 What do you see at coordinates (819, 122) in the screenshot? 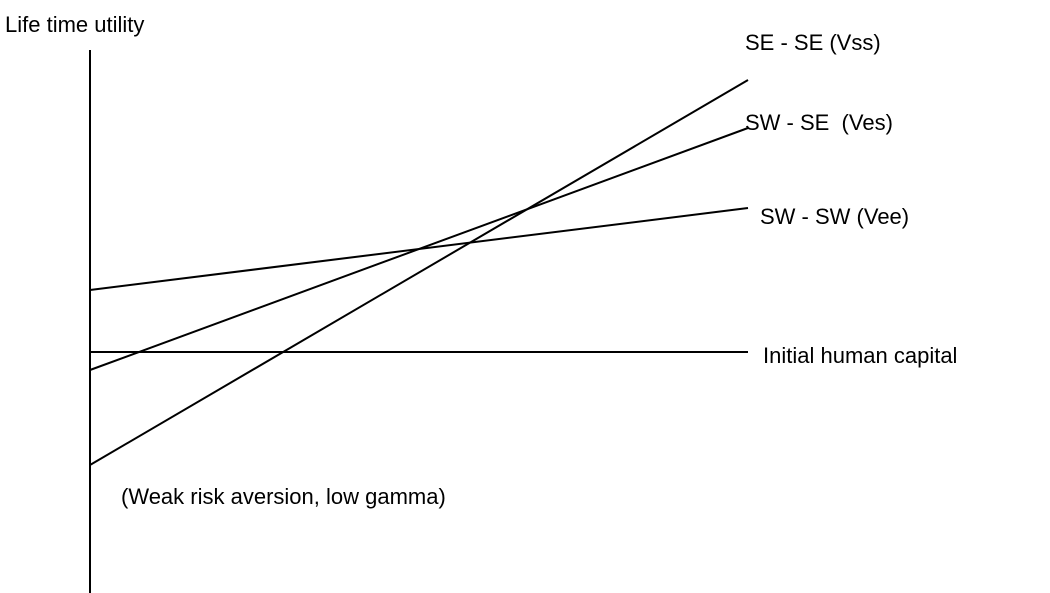
I see `line-label: SW - SE (Ves)` at bounding box center [819, 122].